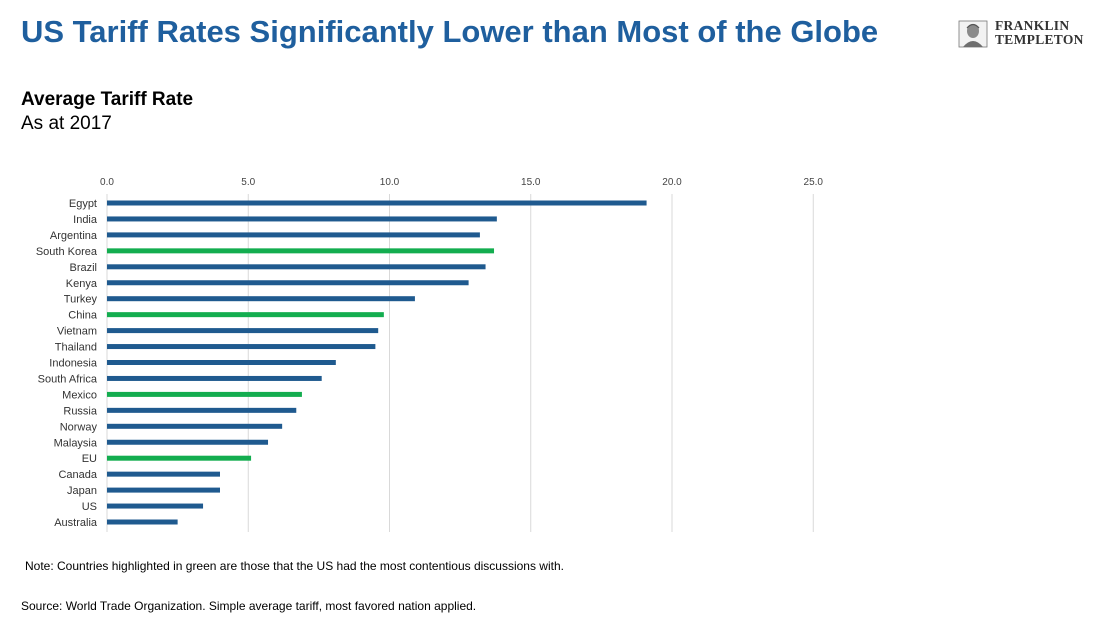 The height and width of the screenshot is (631, 1117). Describe the element at coordinates (248, 182) in the screenshot. I see `x-tick-label: 5.0` at that location.